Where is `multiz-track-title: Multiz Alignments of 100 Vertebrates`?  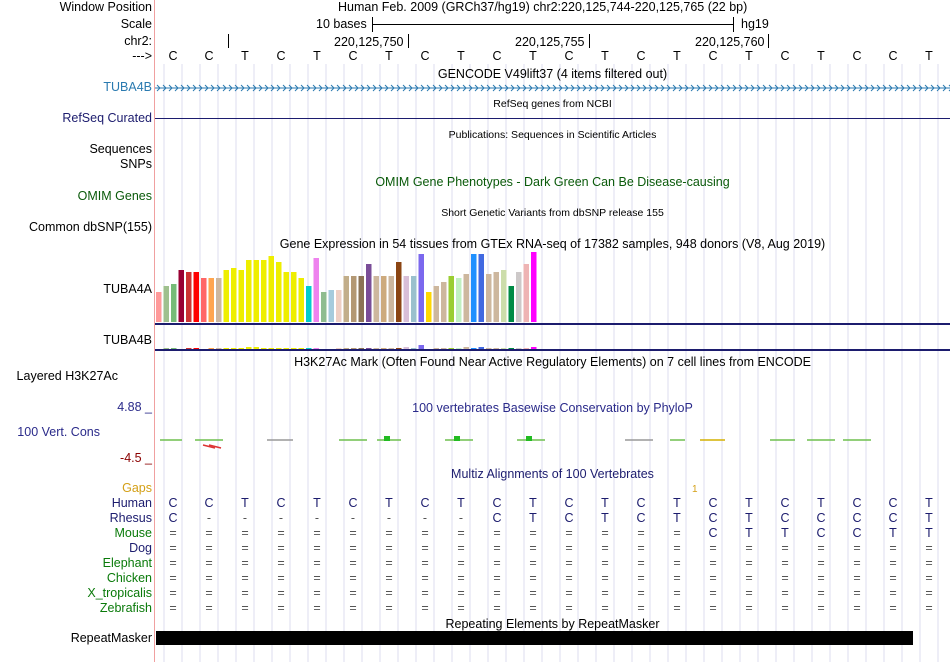 multiz-track-title: Multiz Alignments of 100 Vertebrates is located at coordinates (552, 474).